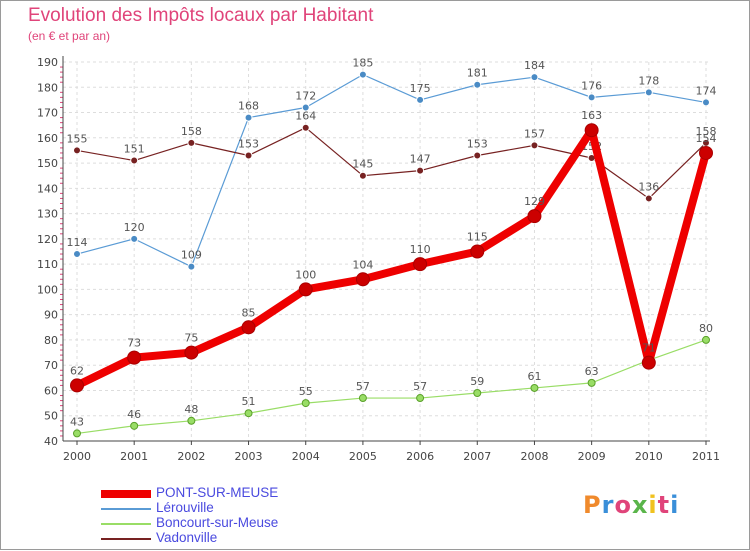  What do you see at coordinates (51, 340) in the screenshot?
I see `y-tick-label: 80` at bounding box center [51, 340].